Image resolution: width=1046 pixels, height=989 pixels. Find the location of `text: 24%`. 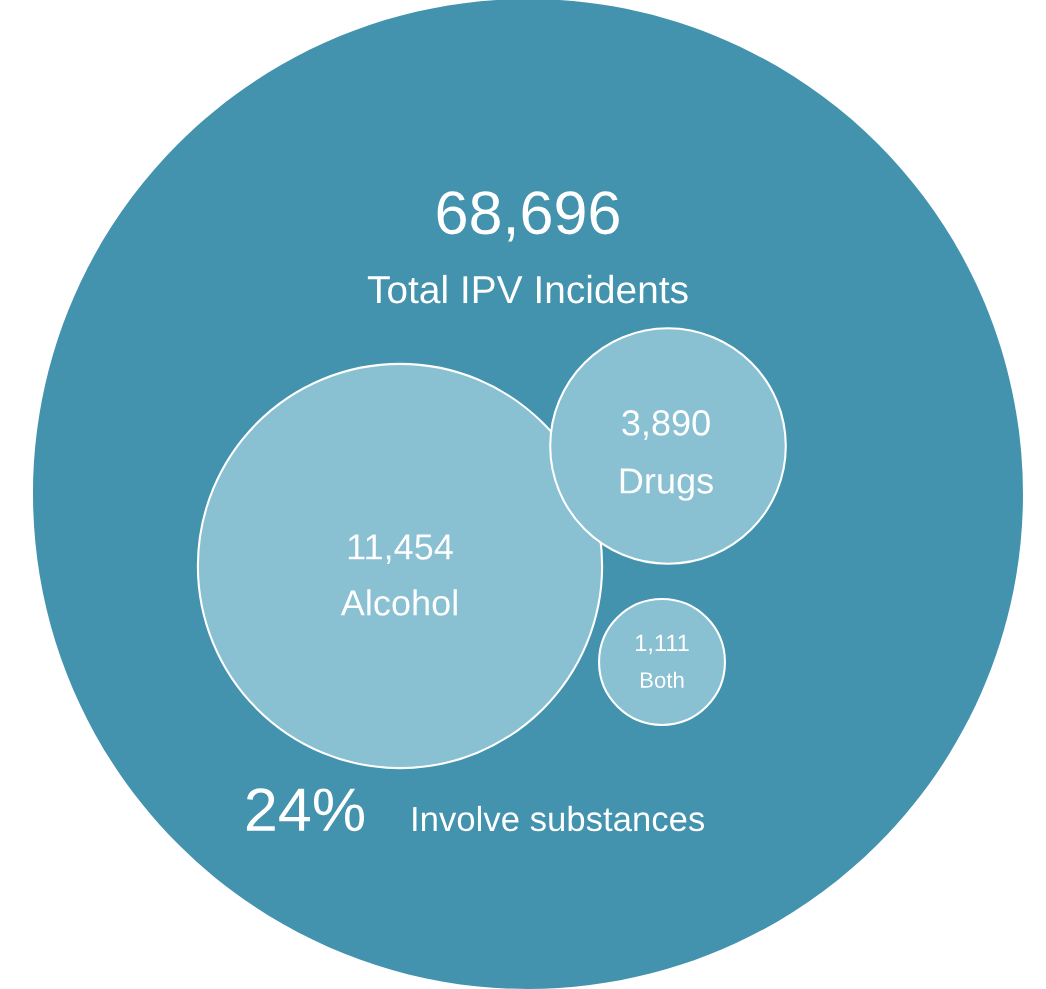

text: 24% is located at coordinates (305, 810).